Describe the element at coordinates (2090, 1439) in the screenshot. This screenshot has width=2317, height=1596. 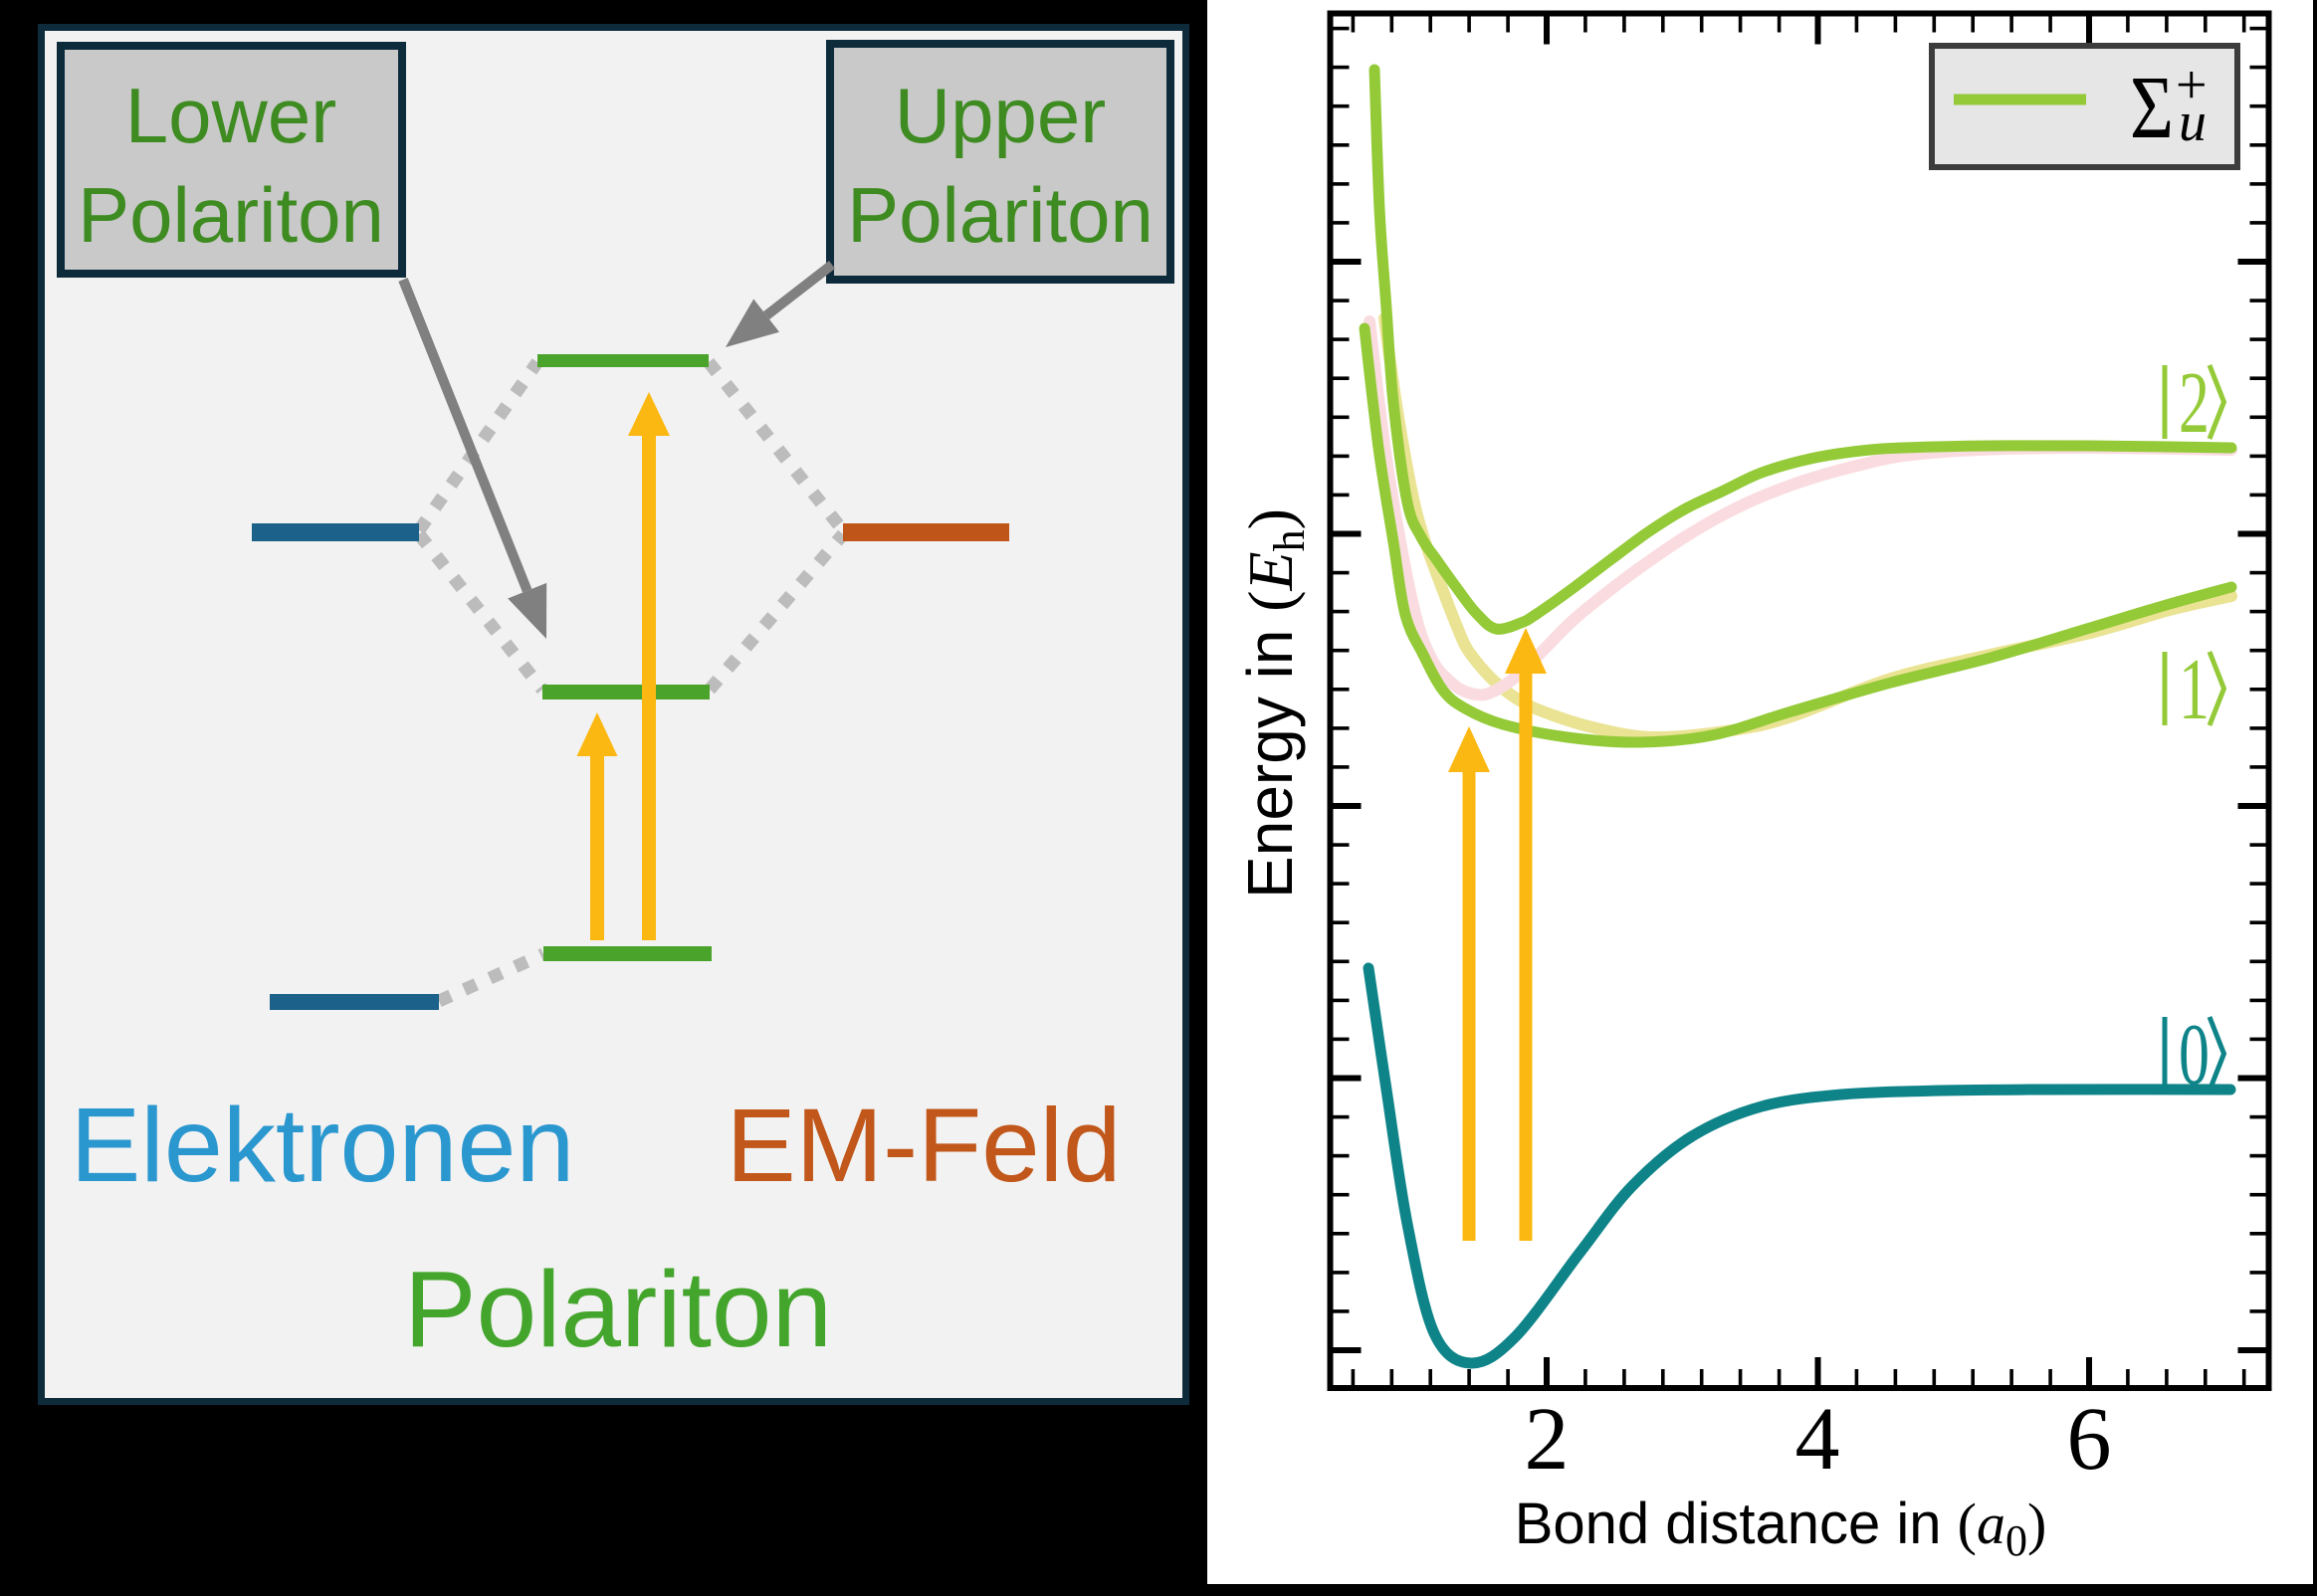
I see `svg-text: 6` at that location.